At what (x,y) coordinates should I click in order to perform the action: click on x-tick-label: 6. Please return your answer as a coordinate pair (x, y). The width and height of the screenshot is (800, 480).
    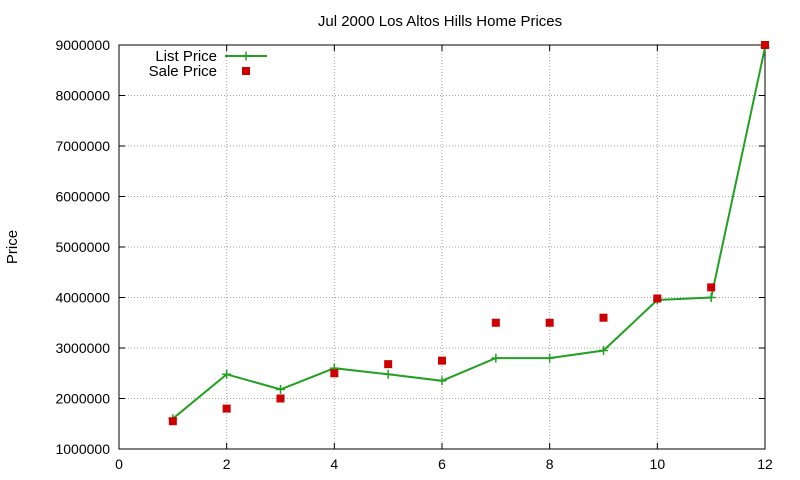
    Looking at the image, I should click on (442, 464).